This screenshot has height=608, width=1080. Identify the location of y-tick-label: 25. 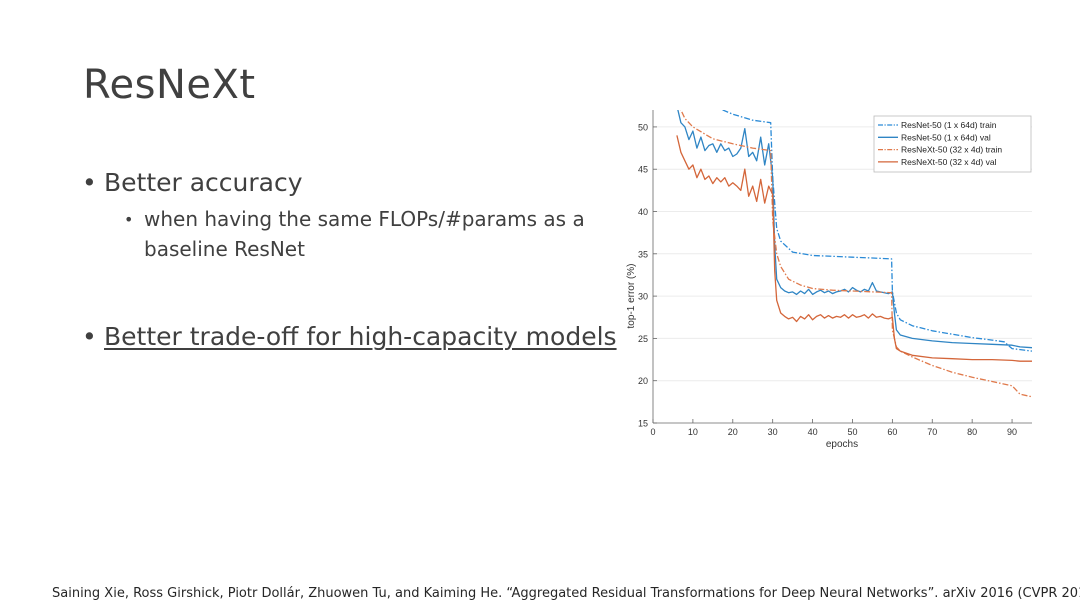
(643, 339).